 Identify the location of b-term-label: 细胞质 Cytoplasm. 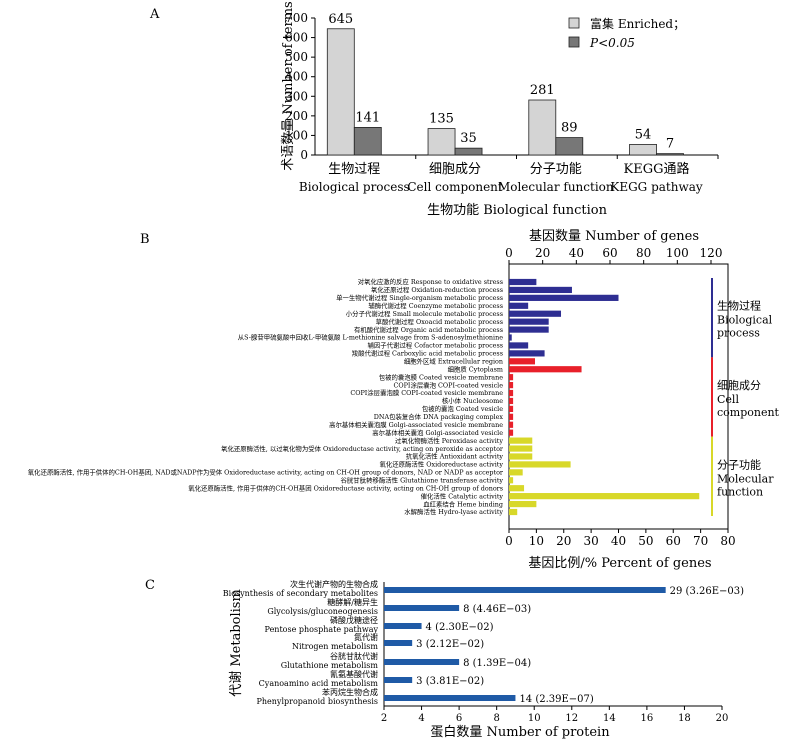
(475, 368).